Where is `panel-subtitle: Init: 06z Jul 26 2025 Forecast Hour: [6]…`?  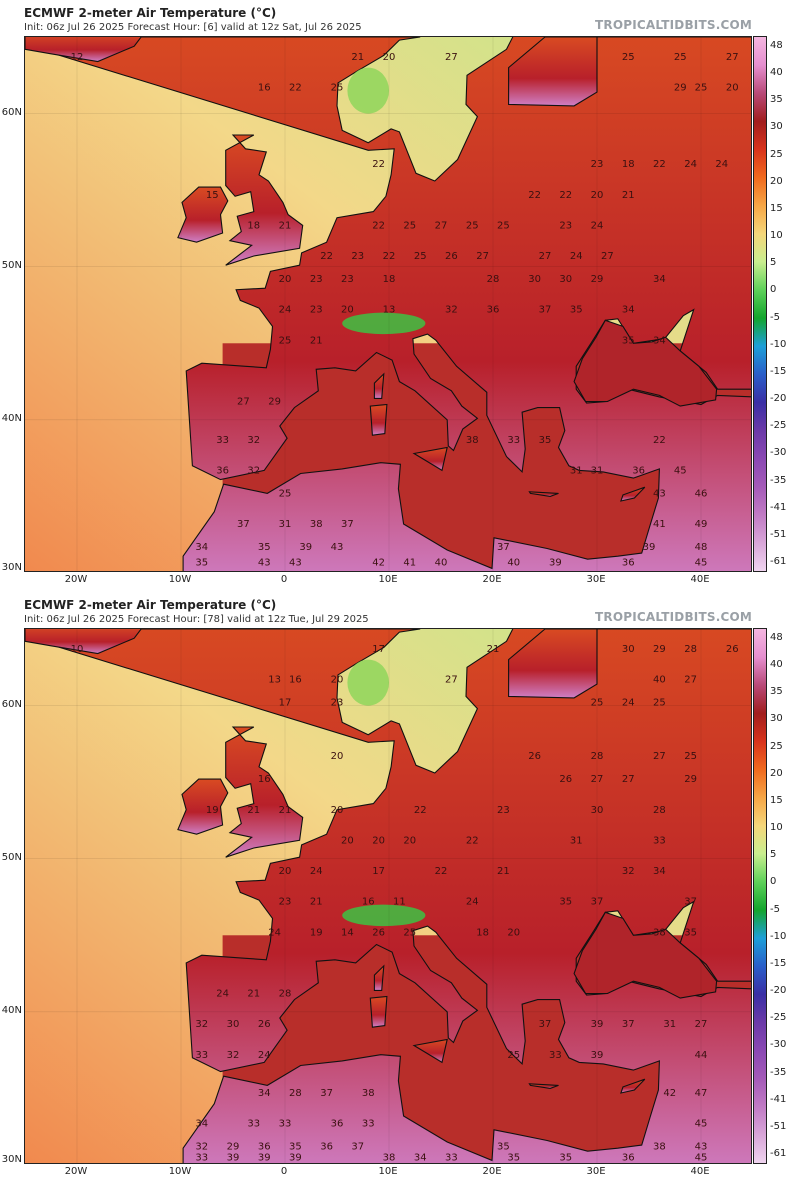
panel-subtitle: Init: 06z Jul 26 2025 Forecast Hour: [6]… is located at coordinates (193, 27).